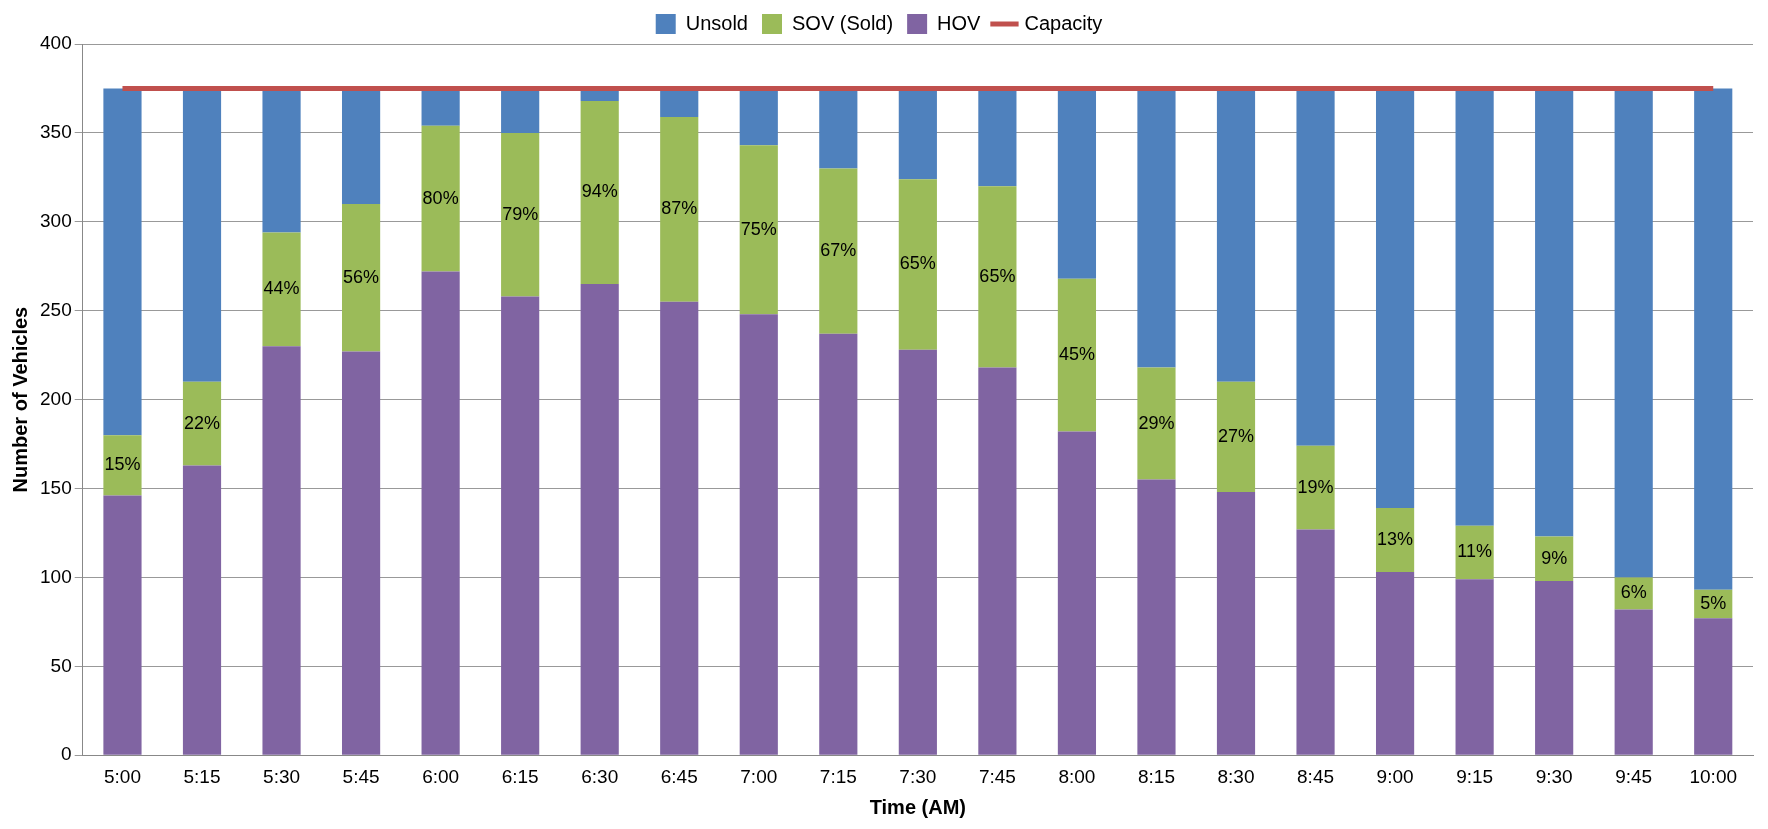  I want to click on annotation: 29%, so click(1156, 422).